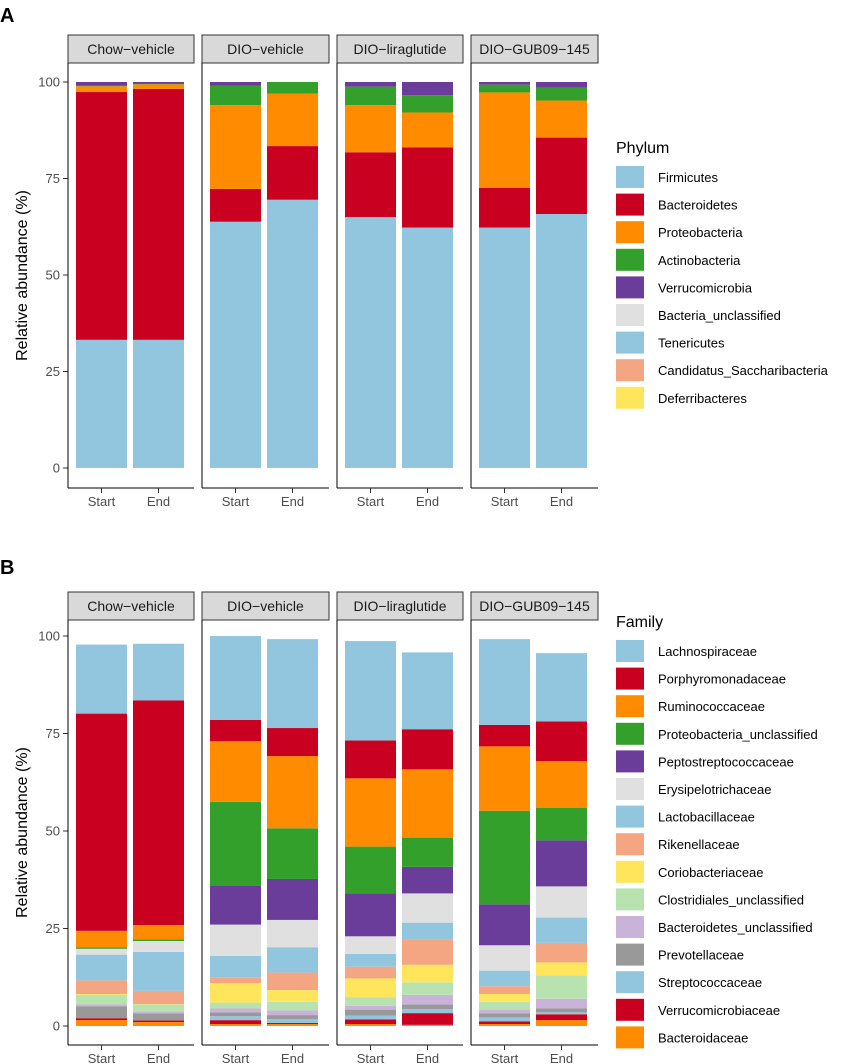 The image size is (841, 1064). I want to click on legend-label: Actinobacteria, so click(699, 260).